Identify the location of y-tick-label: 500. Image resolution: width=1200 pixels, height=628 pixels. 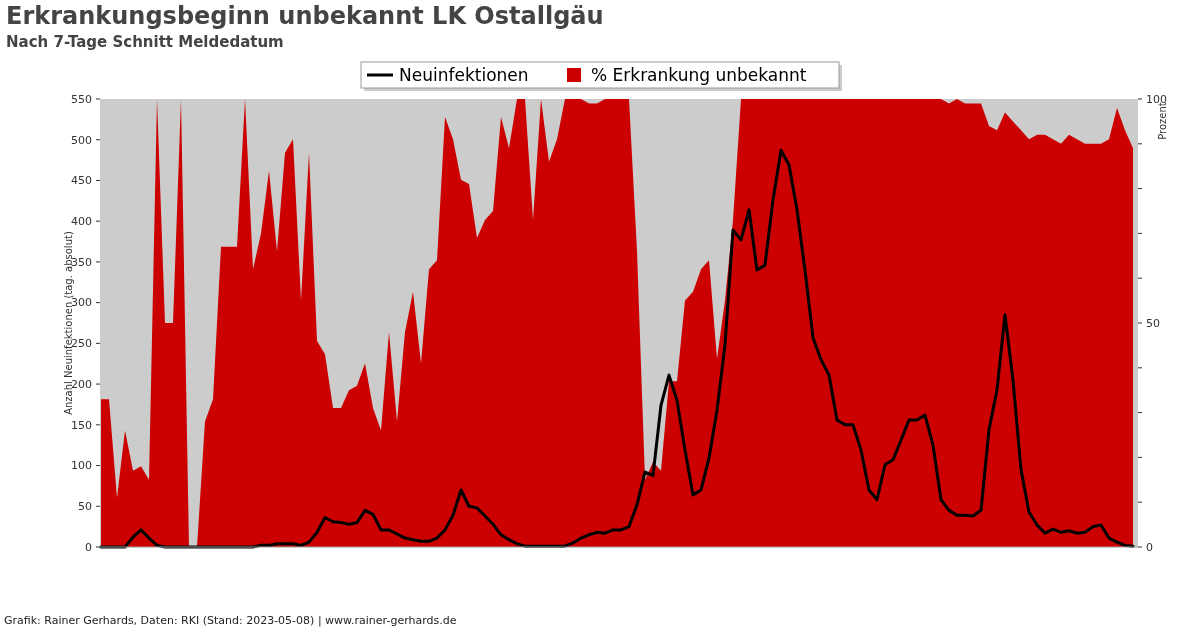
(81, 140).